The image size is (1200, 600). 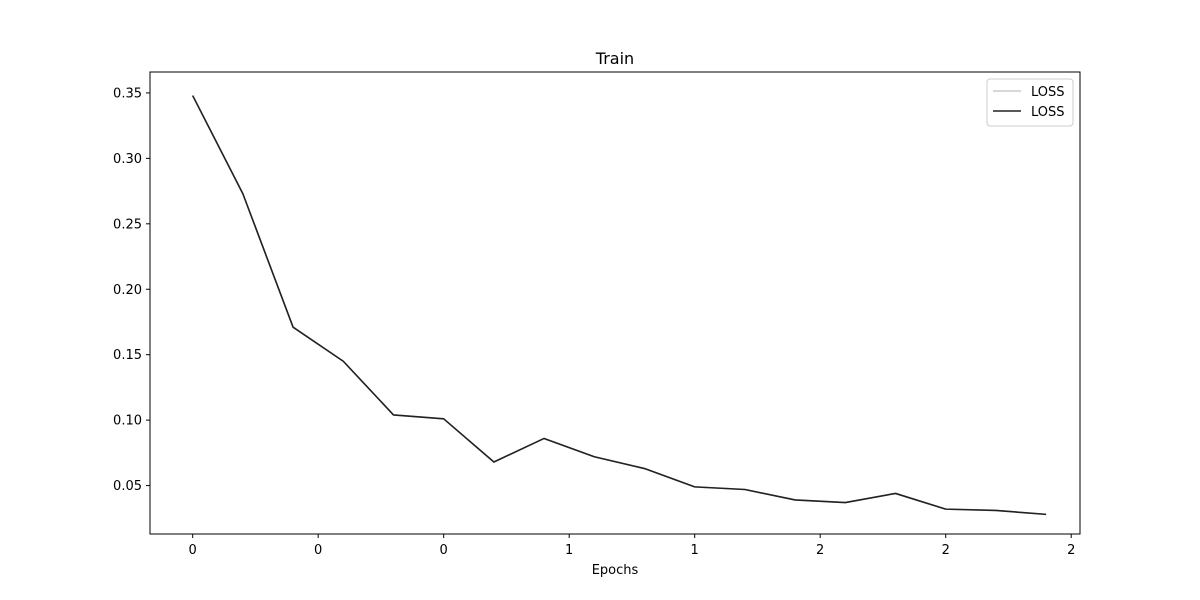 What do you see at coordinates (1030, 102) in the screenshot?
I see `legend: LOSS LOSS` at bounding box center [1030, 102].